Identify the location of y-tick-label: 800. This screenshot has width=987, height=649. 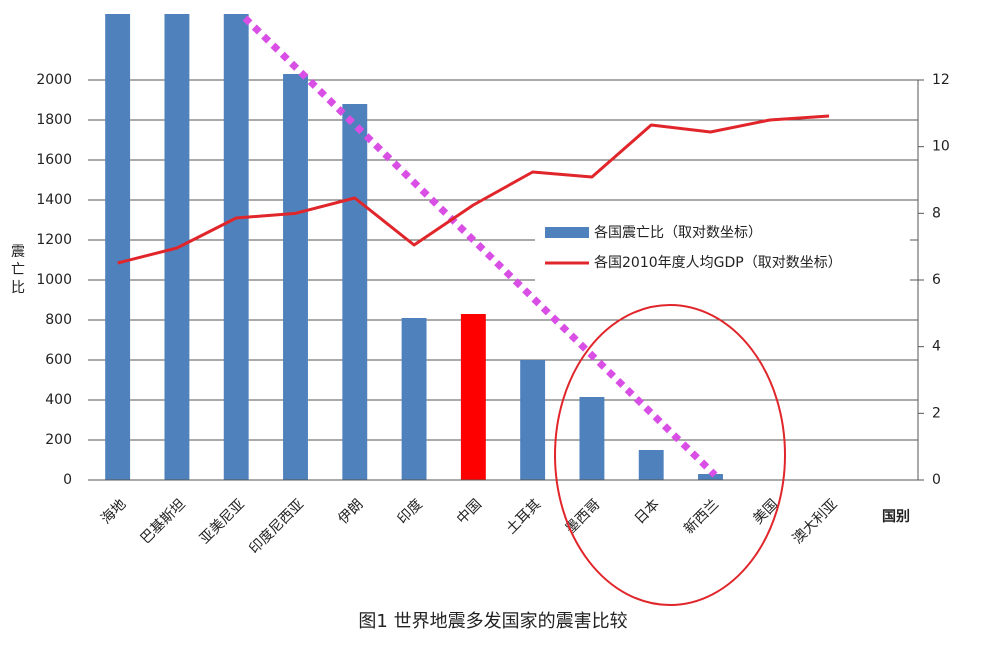
(58, 320).